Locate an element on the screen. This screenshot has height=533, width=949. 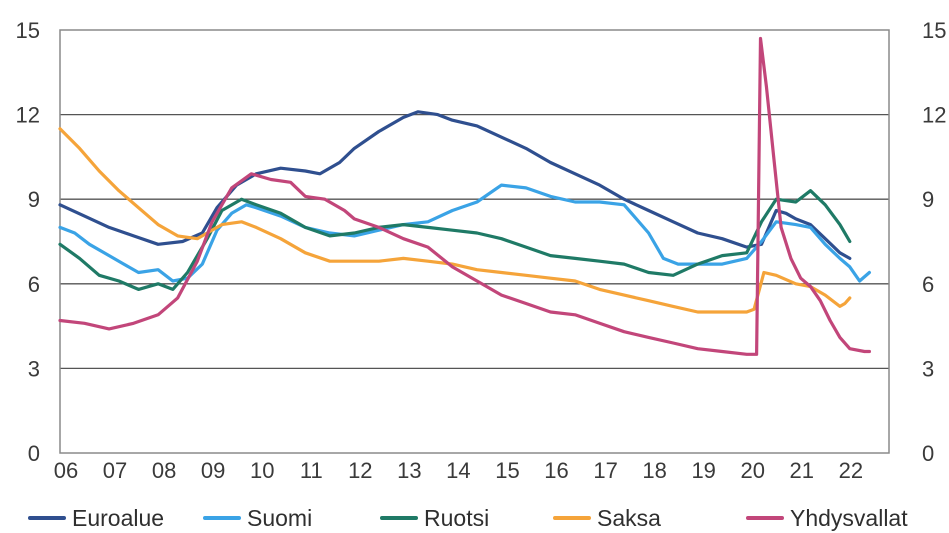
x-tick-label: 19 is located at coordinates (703, 470).